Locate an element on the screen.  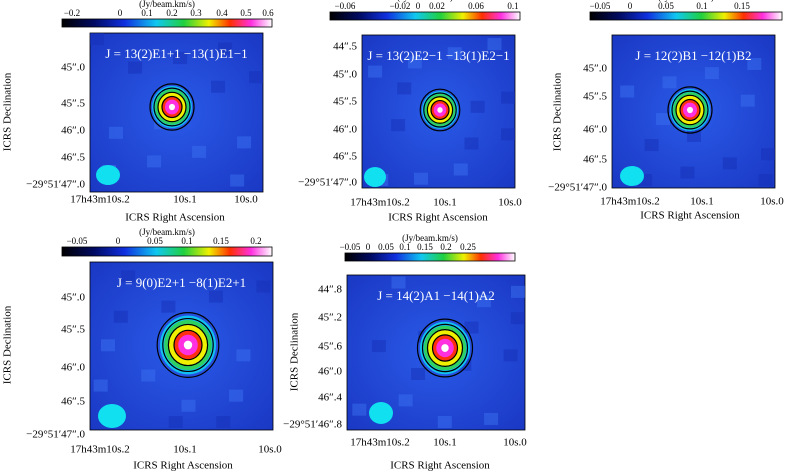
y-tick-label: −29°51′46″.8 is located at coordinates (312, 425).